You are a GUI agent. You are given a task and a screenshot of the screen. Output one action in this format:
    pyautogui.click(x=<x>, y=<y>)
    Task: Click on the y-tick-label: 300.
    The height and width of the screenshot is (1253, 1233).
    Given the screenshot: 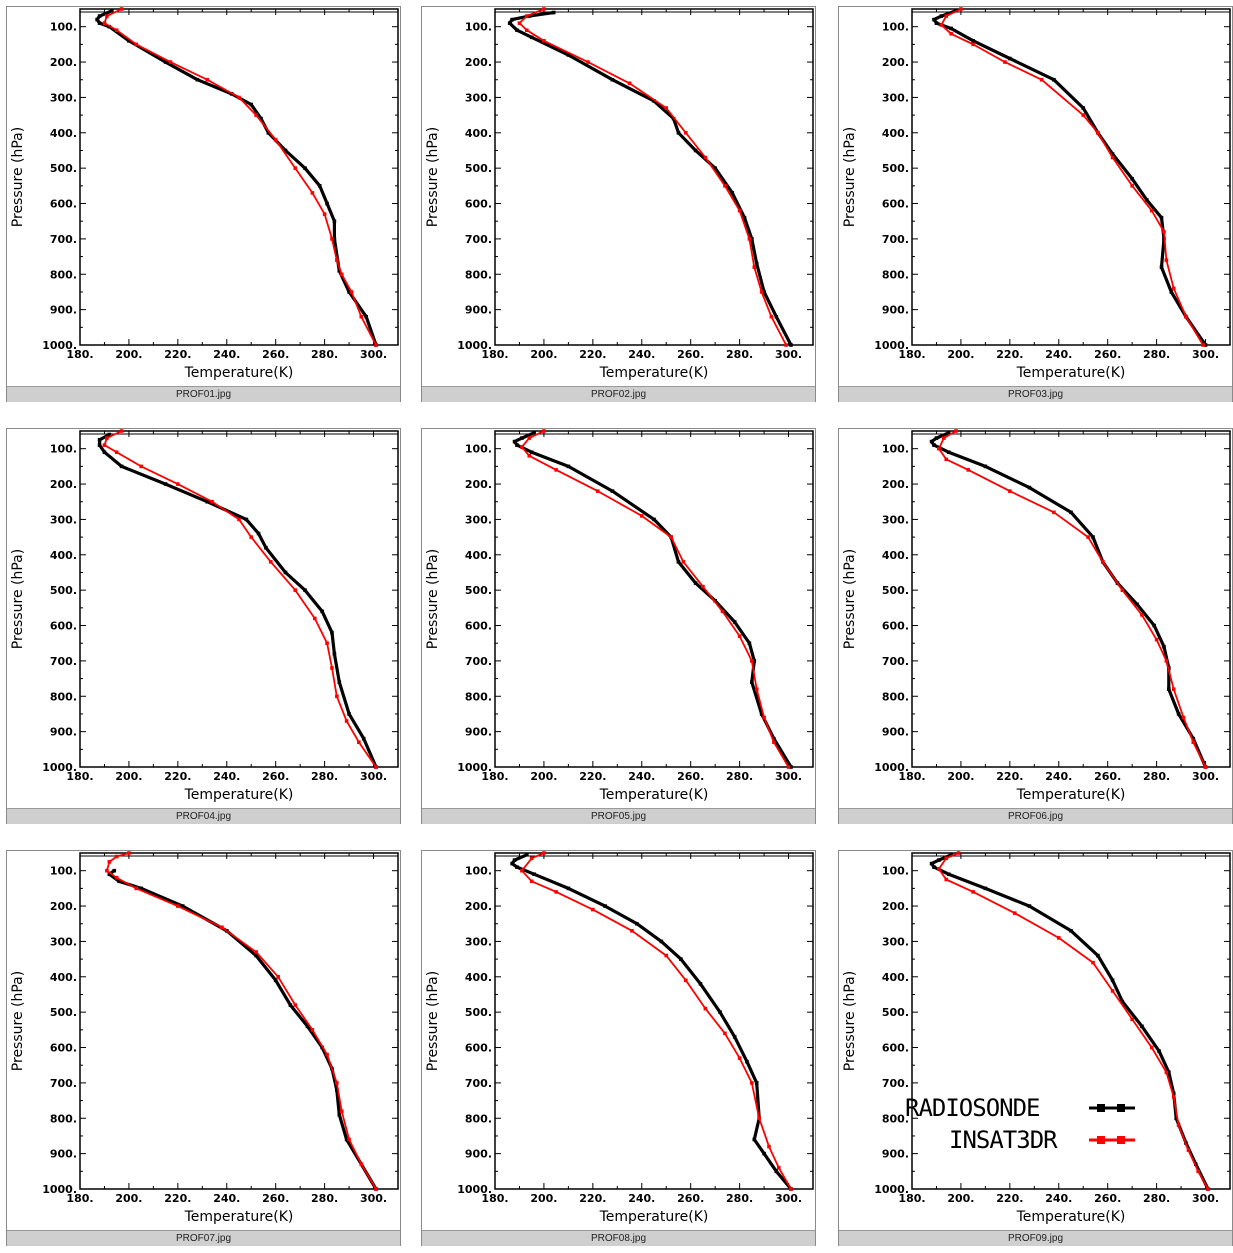 What is the action you would take?
    pyautogui.click(x=895, y=519)
    